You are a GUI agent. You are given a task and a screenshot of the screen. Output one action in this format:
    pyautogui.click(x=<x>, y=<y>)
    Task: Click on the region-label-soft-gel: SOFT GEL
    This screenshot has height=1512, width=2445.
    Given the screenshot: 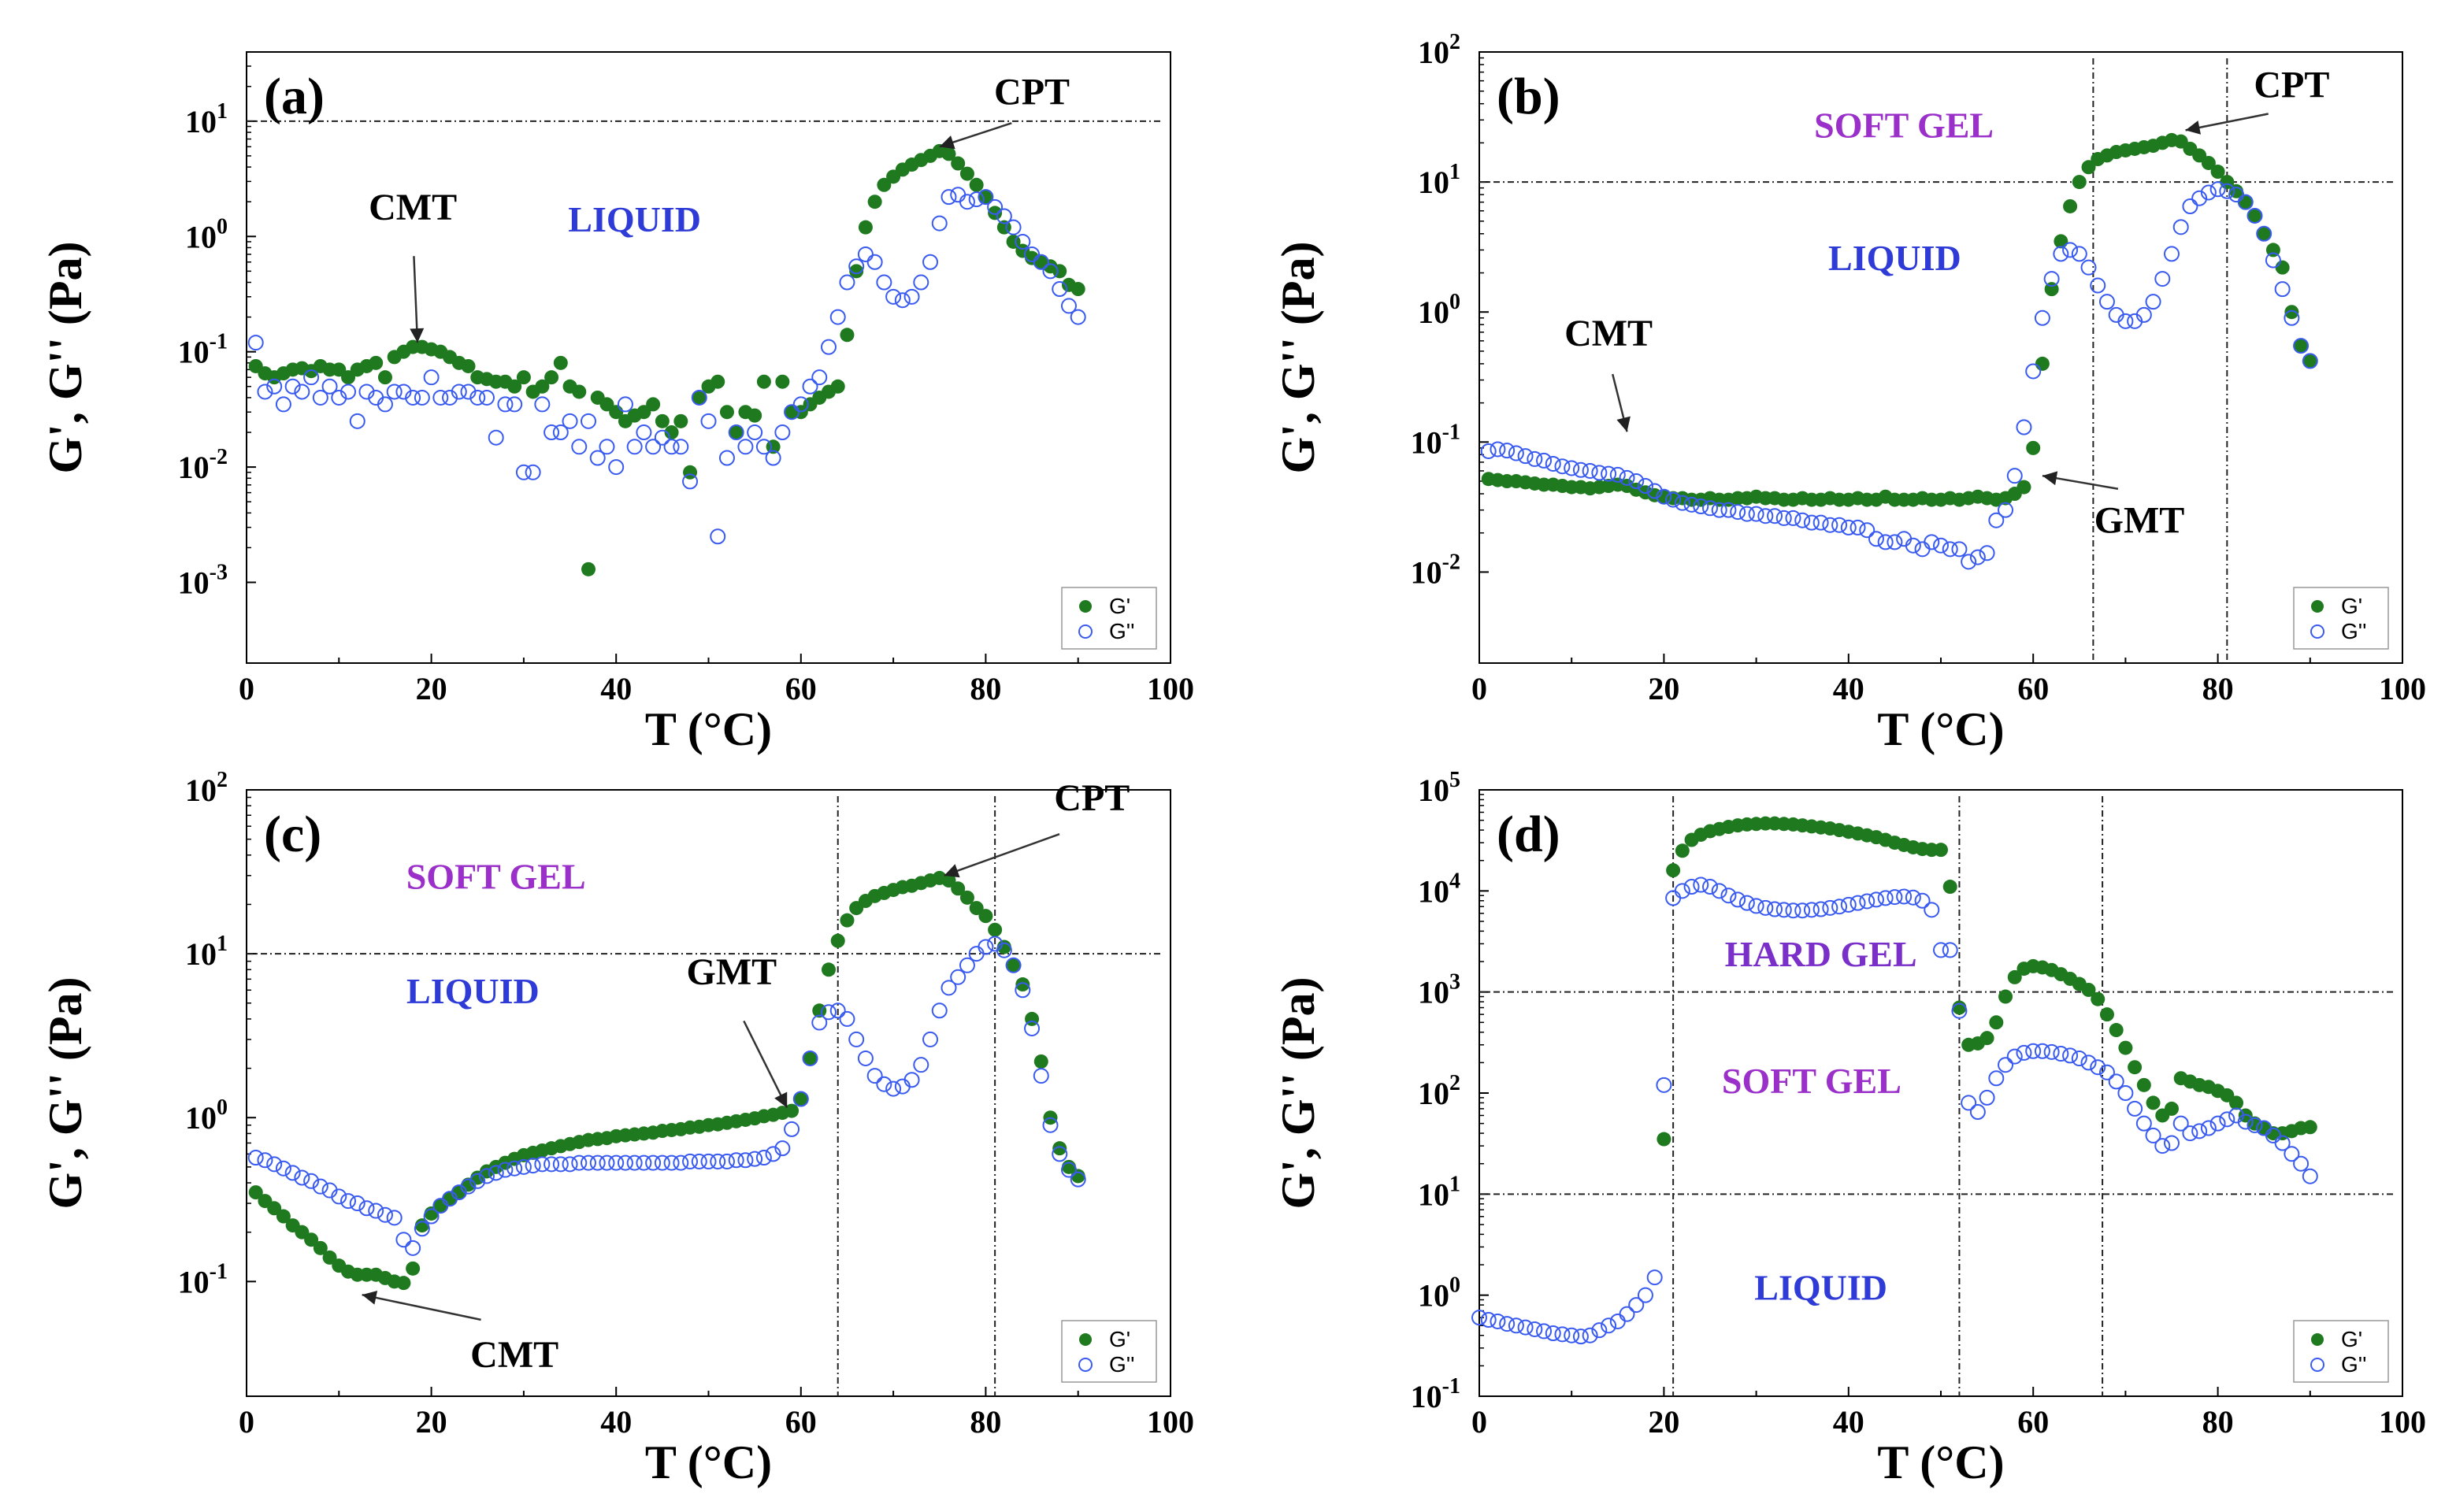 What is the action you would take?
    pyautogui.click(x=496, y=876)
    